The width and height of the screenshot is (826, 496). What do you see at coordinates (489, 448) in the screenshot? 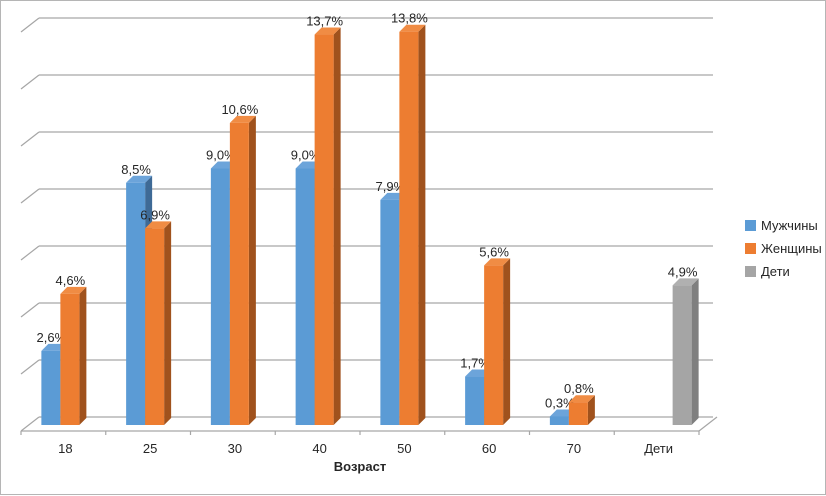
I see `x-tick-label: 60` at bounding box center [489, 448].